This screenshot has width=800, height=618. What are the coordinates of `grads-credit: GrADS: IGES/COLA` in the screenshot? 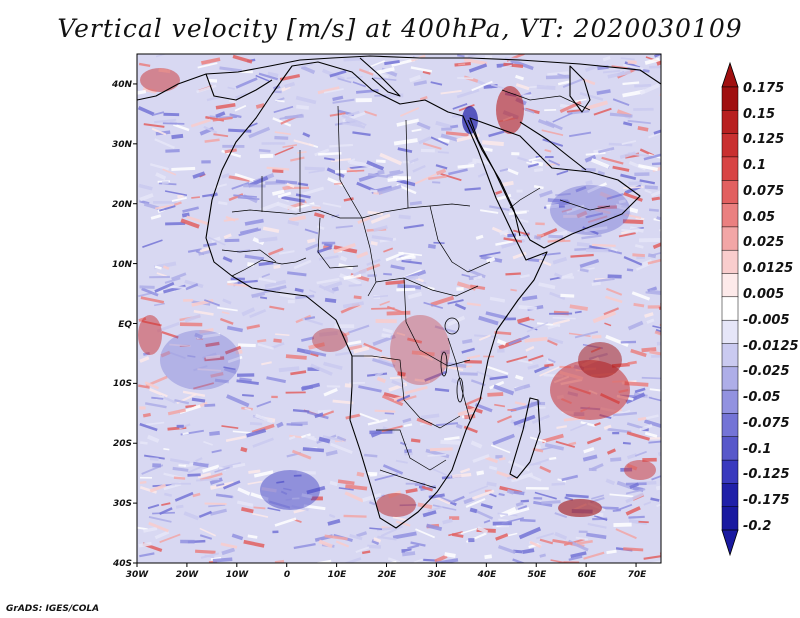 It's located at (53, 609).